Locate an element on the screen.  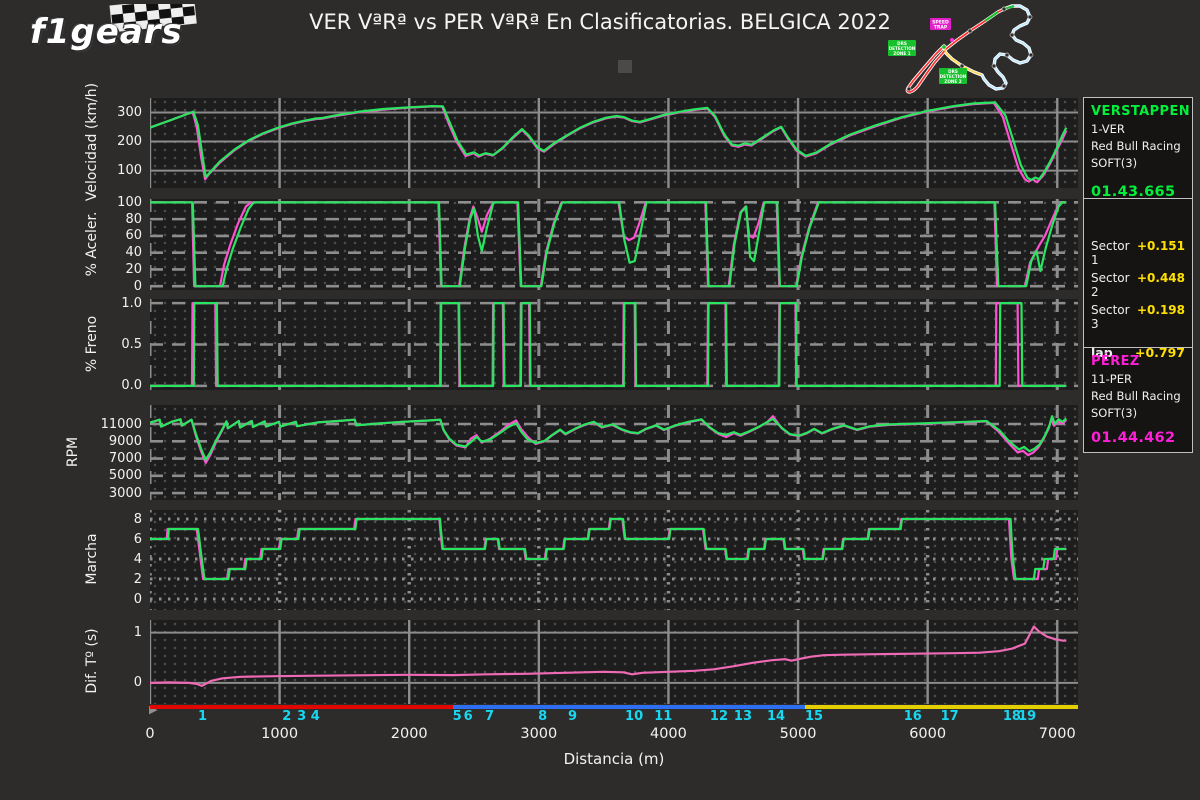
sector3-delta: +0.198 is located at coordinates (1160, 310).